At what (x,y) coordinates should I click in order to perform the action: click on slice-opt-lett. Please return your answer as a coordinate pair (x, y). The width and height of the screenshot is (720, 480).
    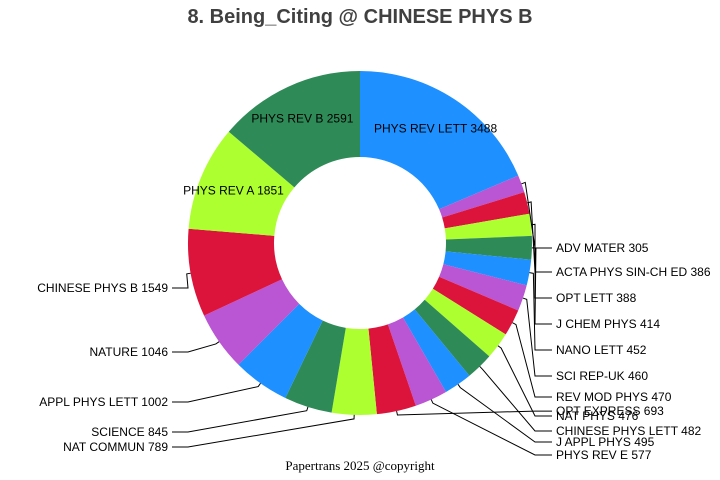
    Looking at the image, I should click on (488, 226).